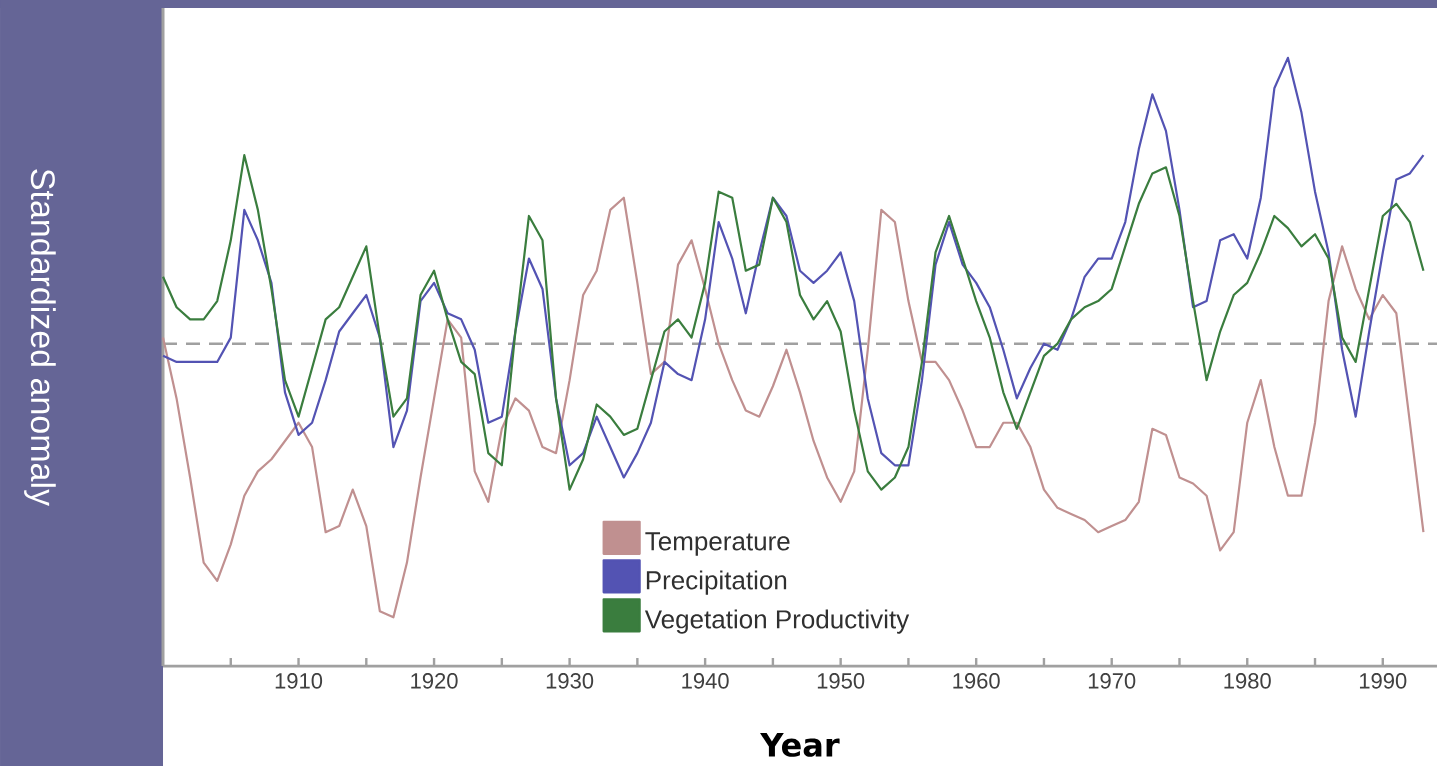 The width and height of the screenshot is (1437, 766). Describe the element at coordinates (570, 681) in the screenshot. I see `x-tick-label: 1930` at that location.